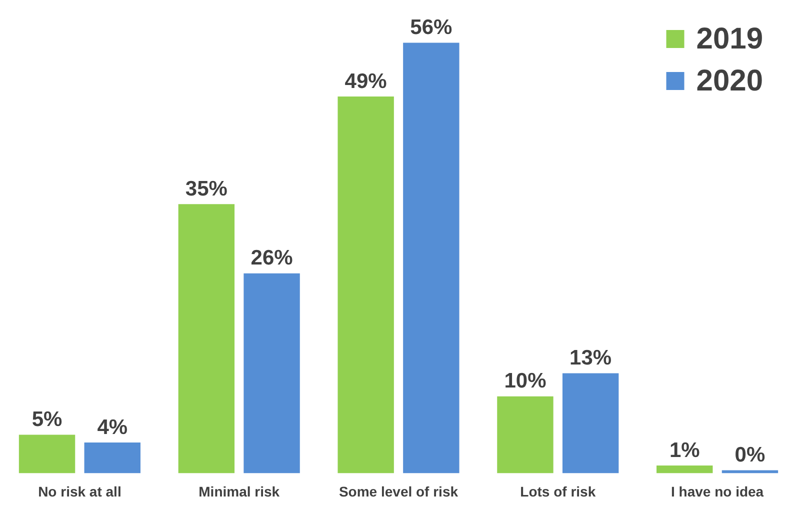 The height and width of the screenshot is (508, 797). What do you see at coordinates (525, 381) in the screenshot?
I see `data-label: 10%` at bounding box center [525, 381].